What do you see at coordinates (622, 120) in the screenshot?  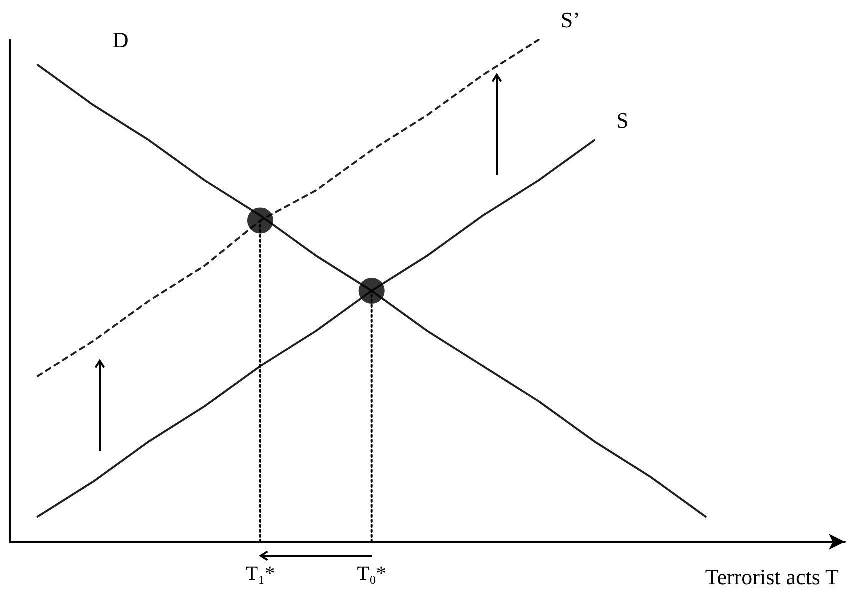 I see `series-label: S` at bounding box center [622, 120].